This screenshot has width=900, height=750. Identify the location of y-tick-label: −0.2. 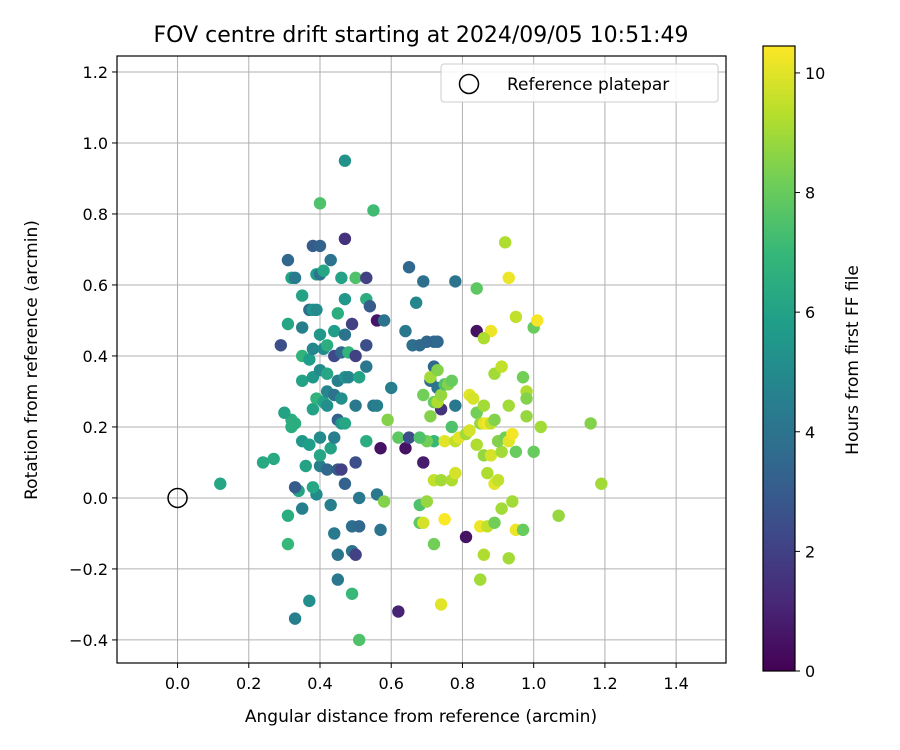
(88, 569).